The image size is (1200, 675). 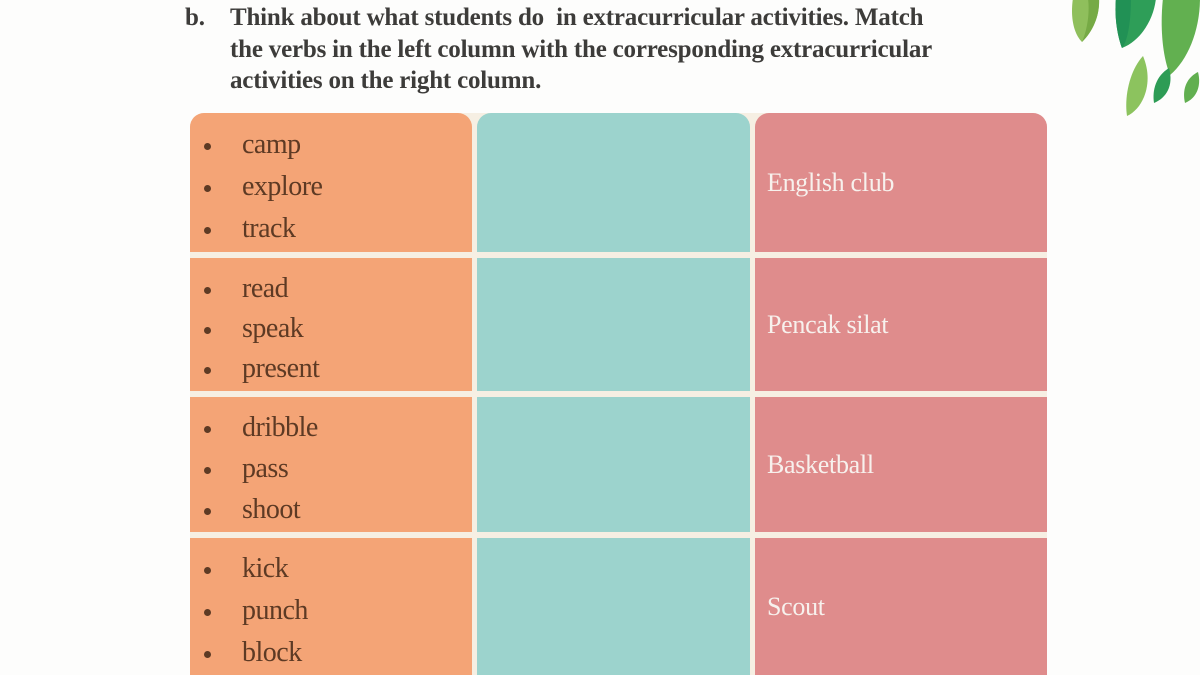 What do you see at coordinates (901, 182) in the screenshot?
I see `activity-cell: English club` at bounding box center [901, 182].